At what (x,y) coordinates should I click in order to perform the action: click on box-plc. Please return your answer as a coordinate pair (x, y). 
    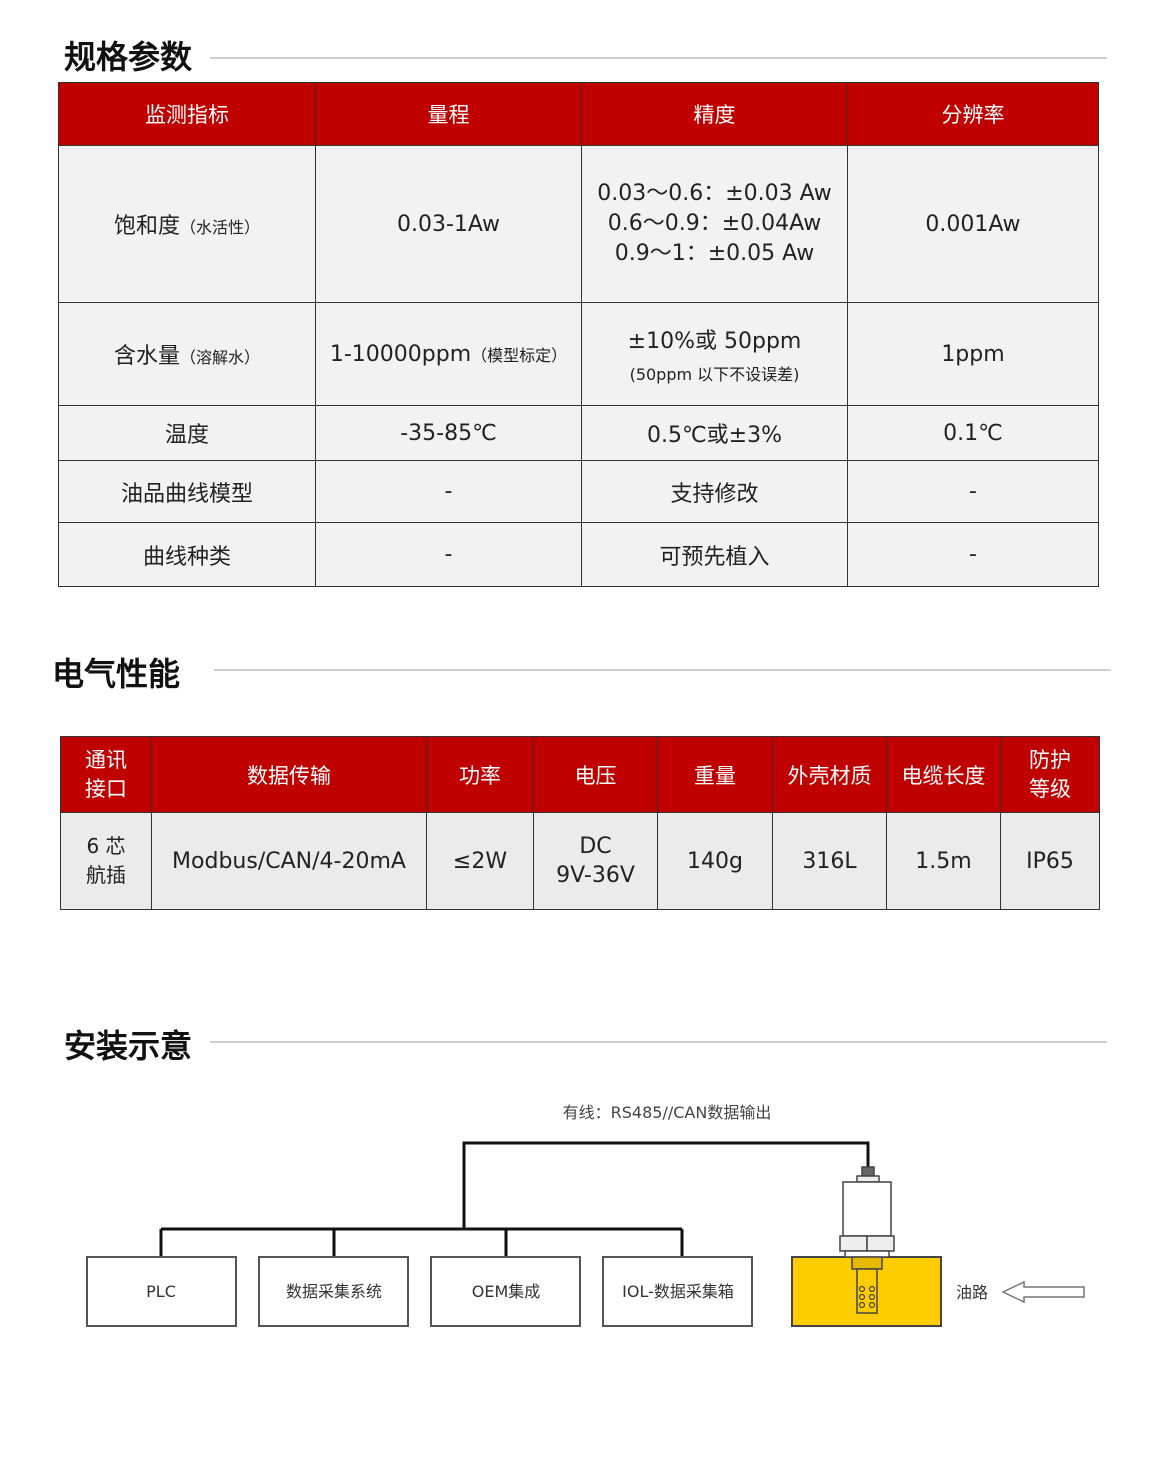
    Looking at the image, I should click on (161, 1291).